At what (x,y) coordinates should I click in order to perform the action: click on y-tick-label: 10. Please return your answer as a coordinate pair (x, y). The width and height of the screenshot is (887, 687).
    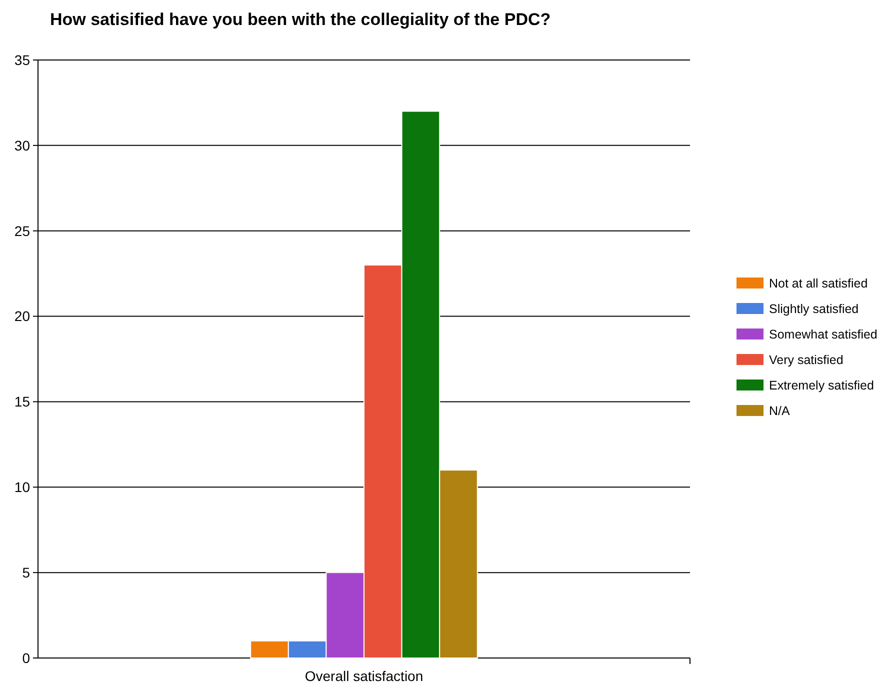
    Looking at the image, I should click on (22, 487).